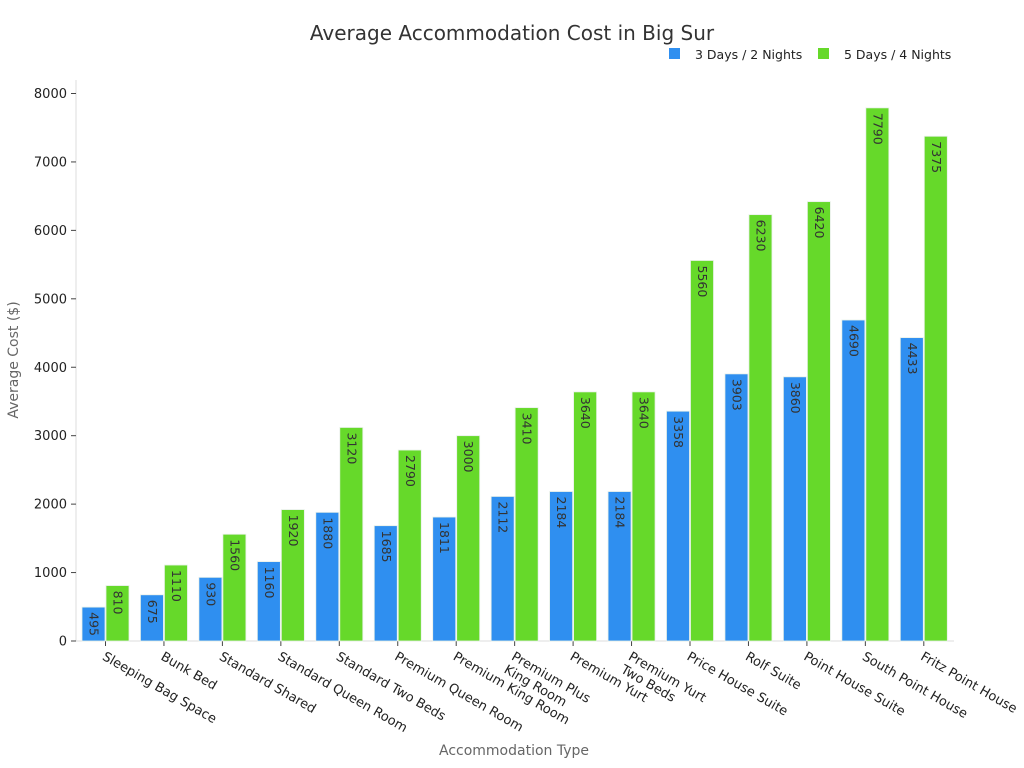 Image resolution: width=1024 pixels, height=768 pixels. I want to click on y-tick-label: 6000, so click(50, 231).